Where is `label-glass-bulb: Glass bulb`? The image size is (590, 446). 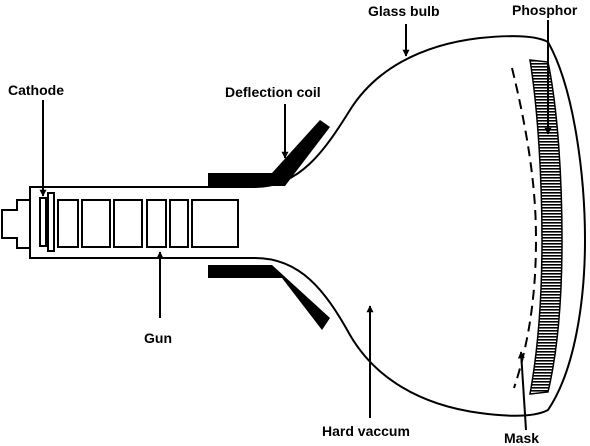
label-glass-bulb: Glass bulb is located at coordinates (404, 11).